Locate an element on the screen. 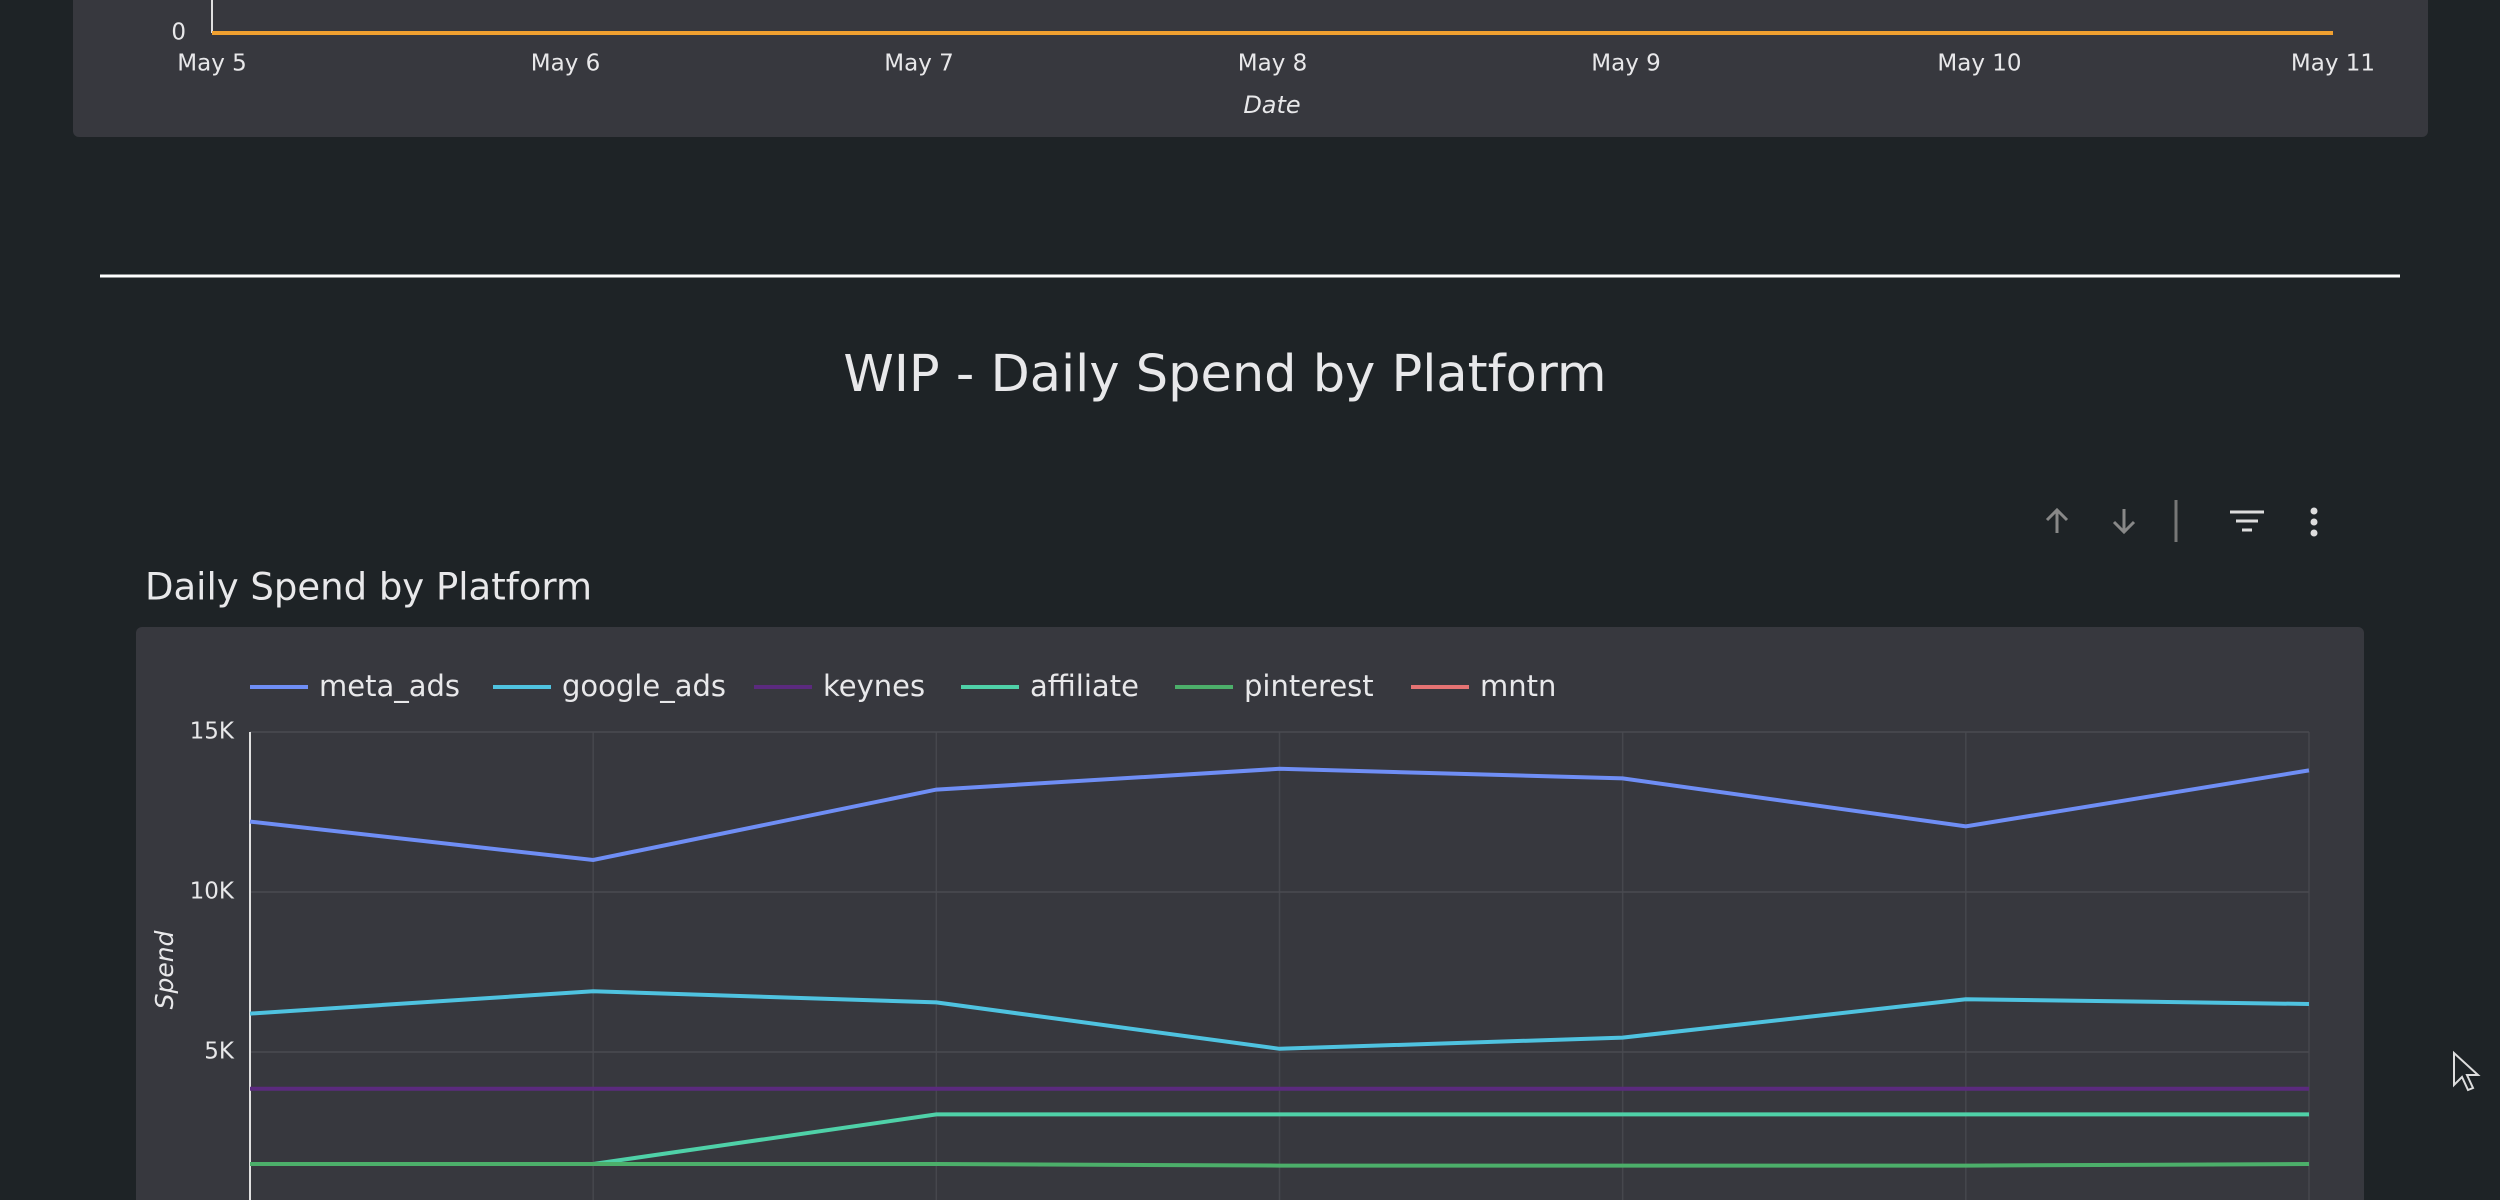 Image resolution: width=2500 pixels, height=1200 pixels. x-tick-label: May 9 is located at coordinates (1626, 64).